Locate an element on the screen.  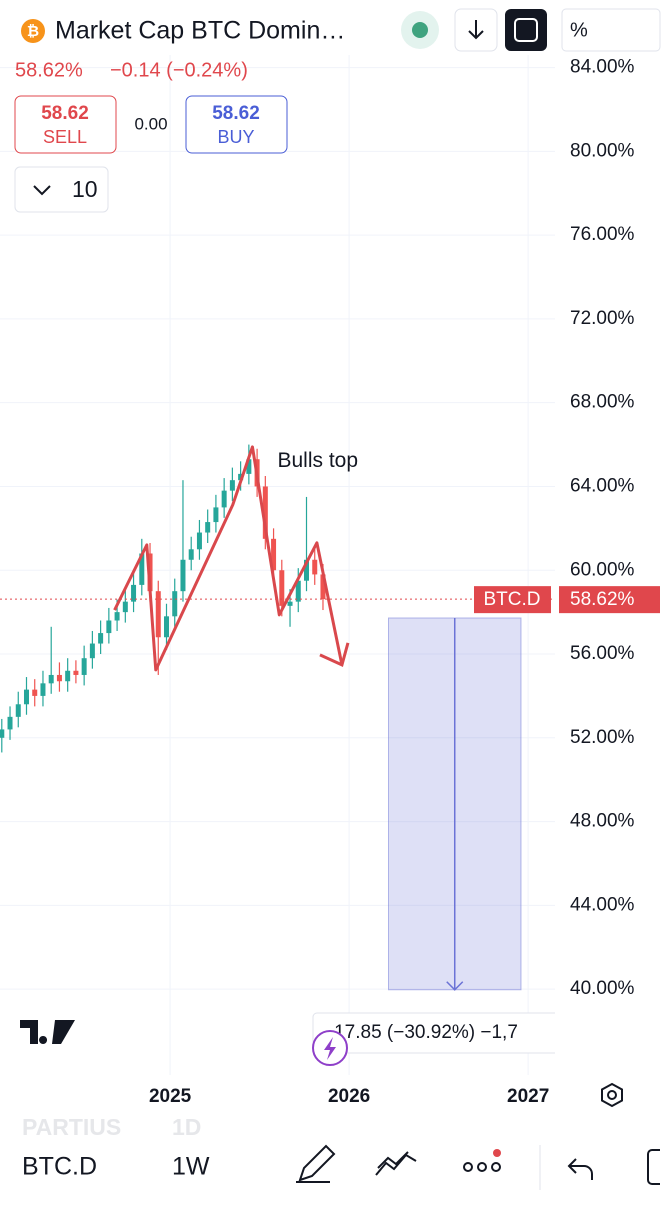
last-price-label: 58.62% is located at coordinates (602, 599).